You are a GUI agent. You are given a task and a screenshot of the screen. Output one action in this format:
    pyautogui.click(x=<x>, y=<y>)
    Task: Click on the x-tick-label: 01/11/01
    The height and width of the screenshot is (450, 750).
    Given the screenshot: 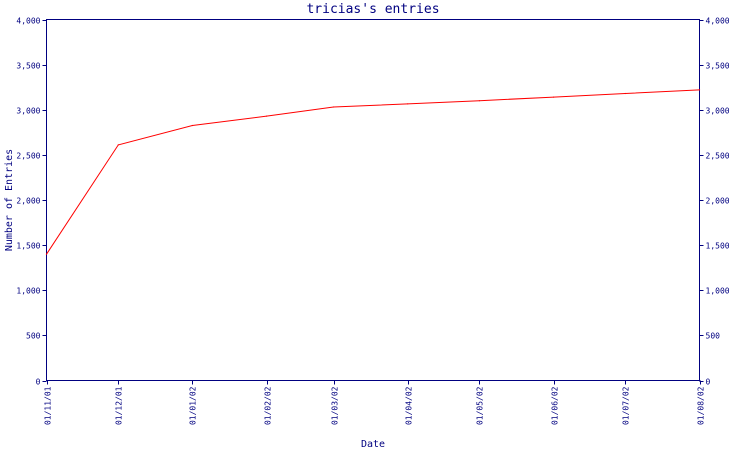 What is the action you would take?
    pyautogui.click(x=48, y=405)
    